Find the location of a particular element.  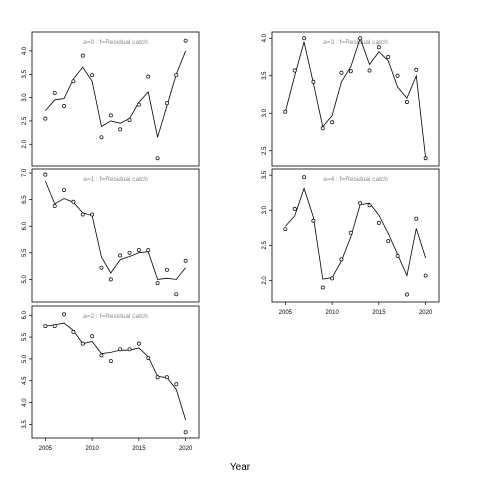

panel-1: a=1 : f=Residual catch 5.0 5.5 6.0 6.5 7.0 is located at coordinates (111, 235).